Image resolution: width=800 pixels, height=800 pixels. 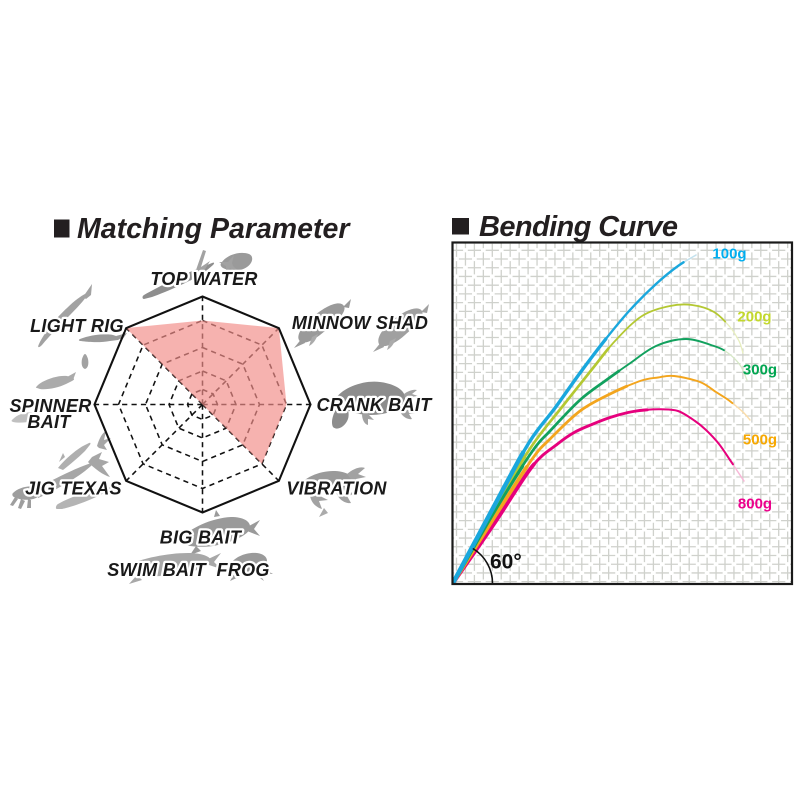 I want to click on svg-text: TOP WATER, so click(x=203, y=279).